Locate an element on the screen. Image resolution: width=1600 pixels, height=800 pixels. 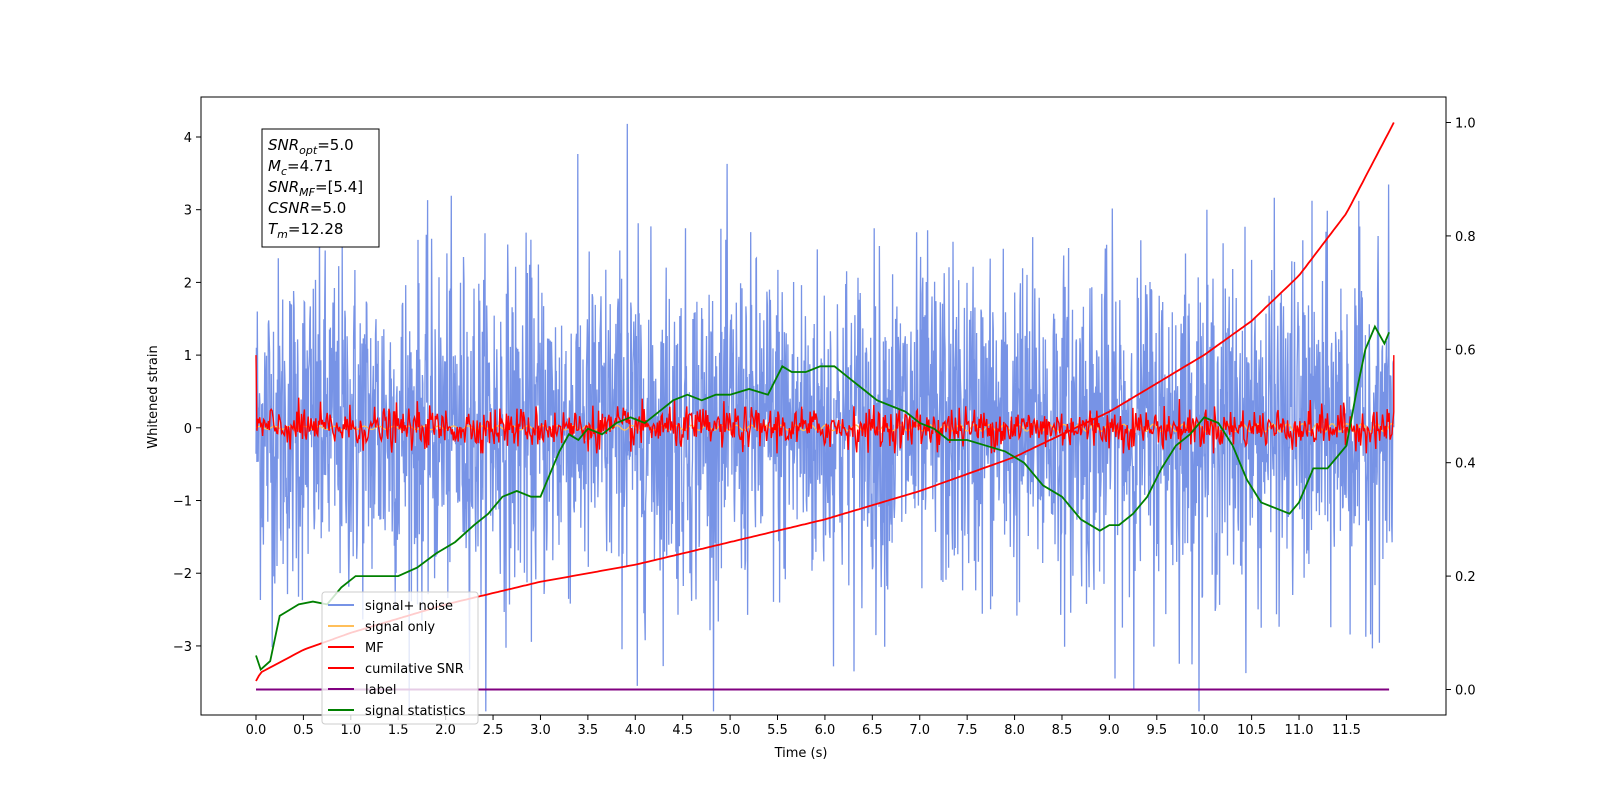
info-value: =[5.4] is located at coordinates (339, 187).